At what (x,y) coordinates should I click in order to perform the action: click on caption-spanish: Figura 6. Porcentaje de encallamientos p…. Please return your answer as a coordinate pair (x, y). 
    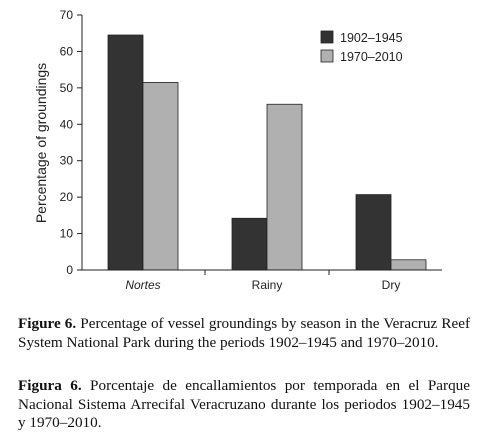
    Looking at the image, I should click on (244, 405).